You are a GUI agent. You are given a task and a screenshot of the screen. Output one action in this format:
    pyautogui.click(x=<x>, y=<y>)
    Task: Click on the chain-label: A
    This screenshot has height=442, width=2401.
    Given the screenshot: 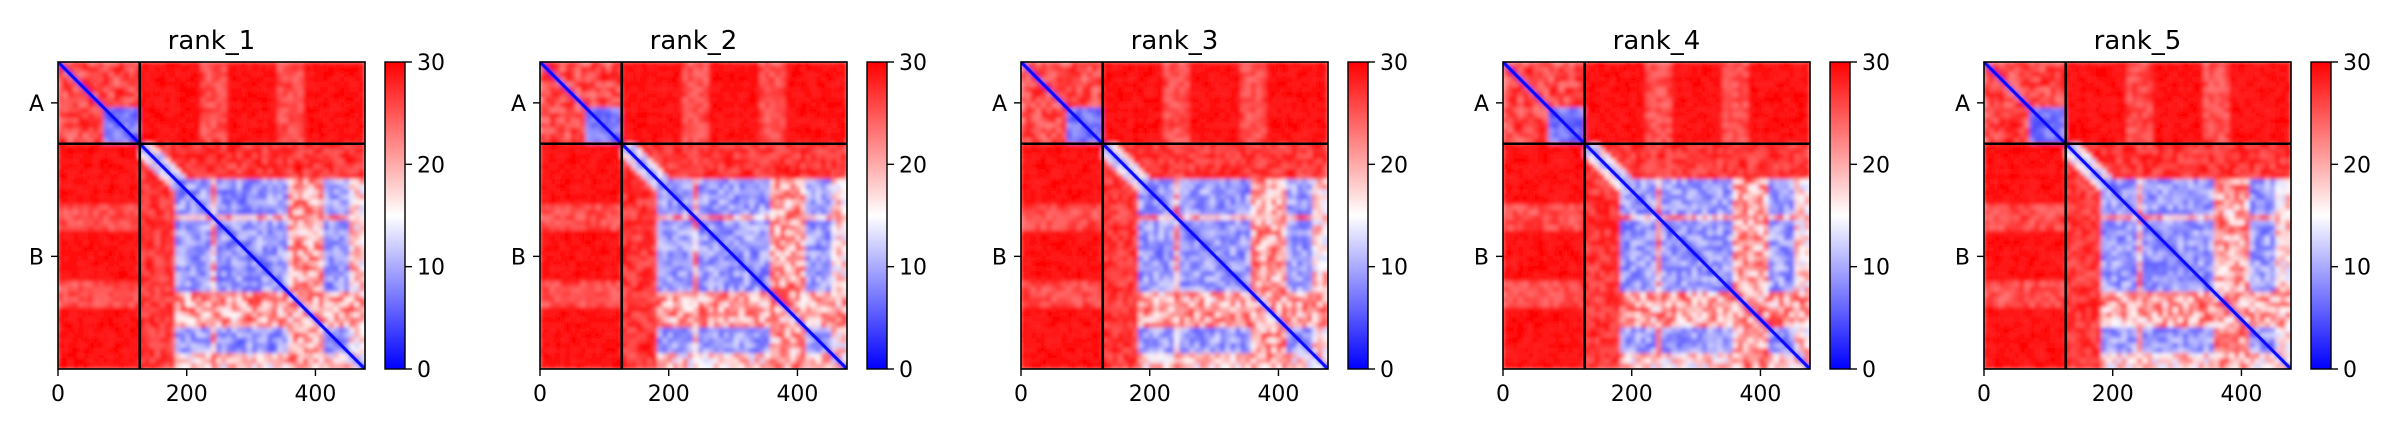 What is the action you would take?
    pyautogui.click(x=36, y=104)
    